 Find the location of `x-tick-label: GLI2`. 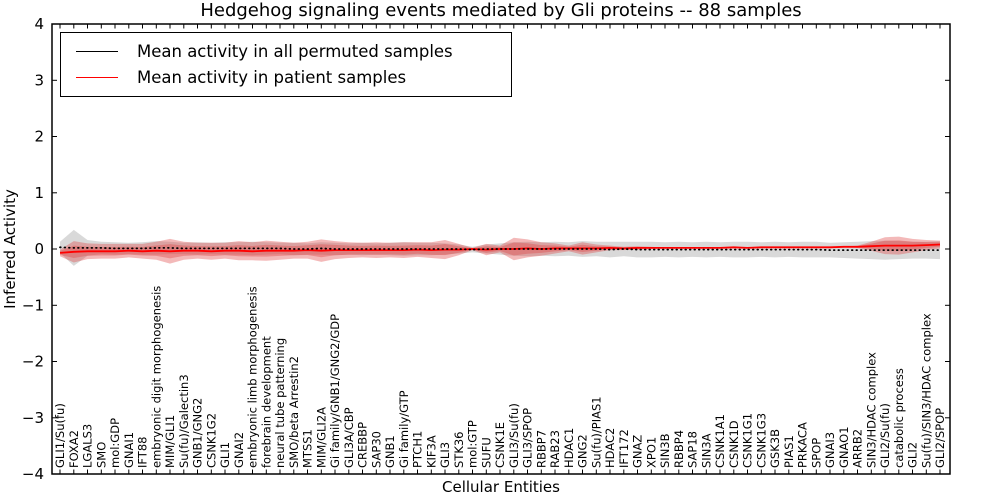

x-tick-label: GLI2 is located at coordinates (913, 455).